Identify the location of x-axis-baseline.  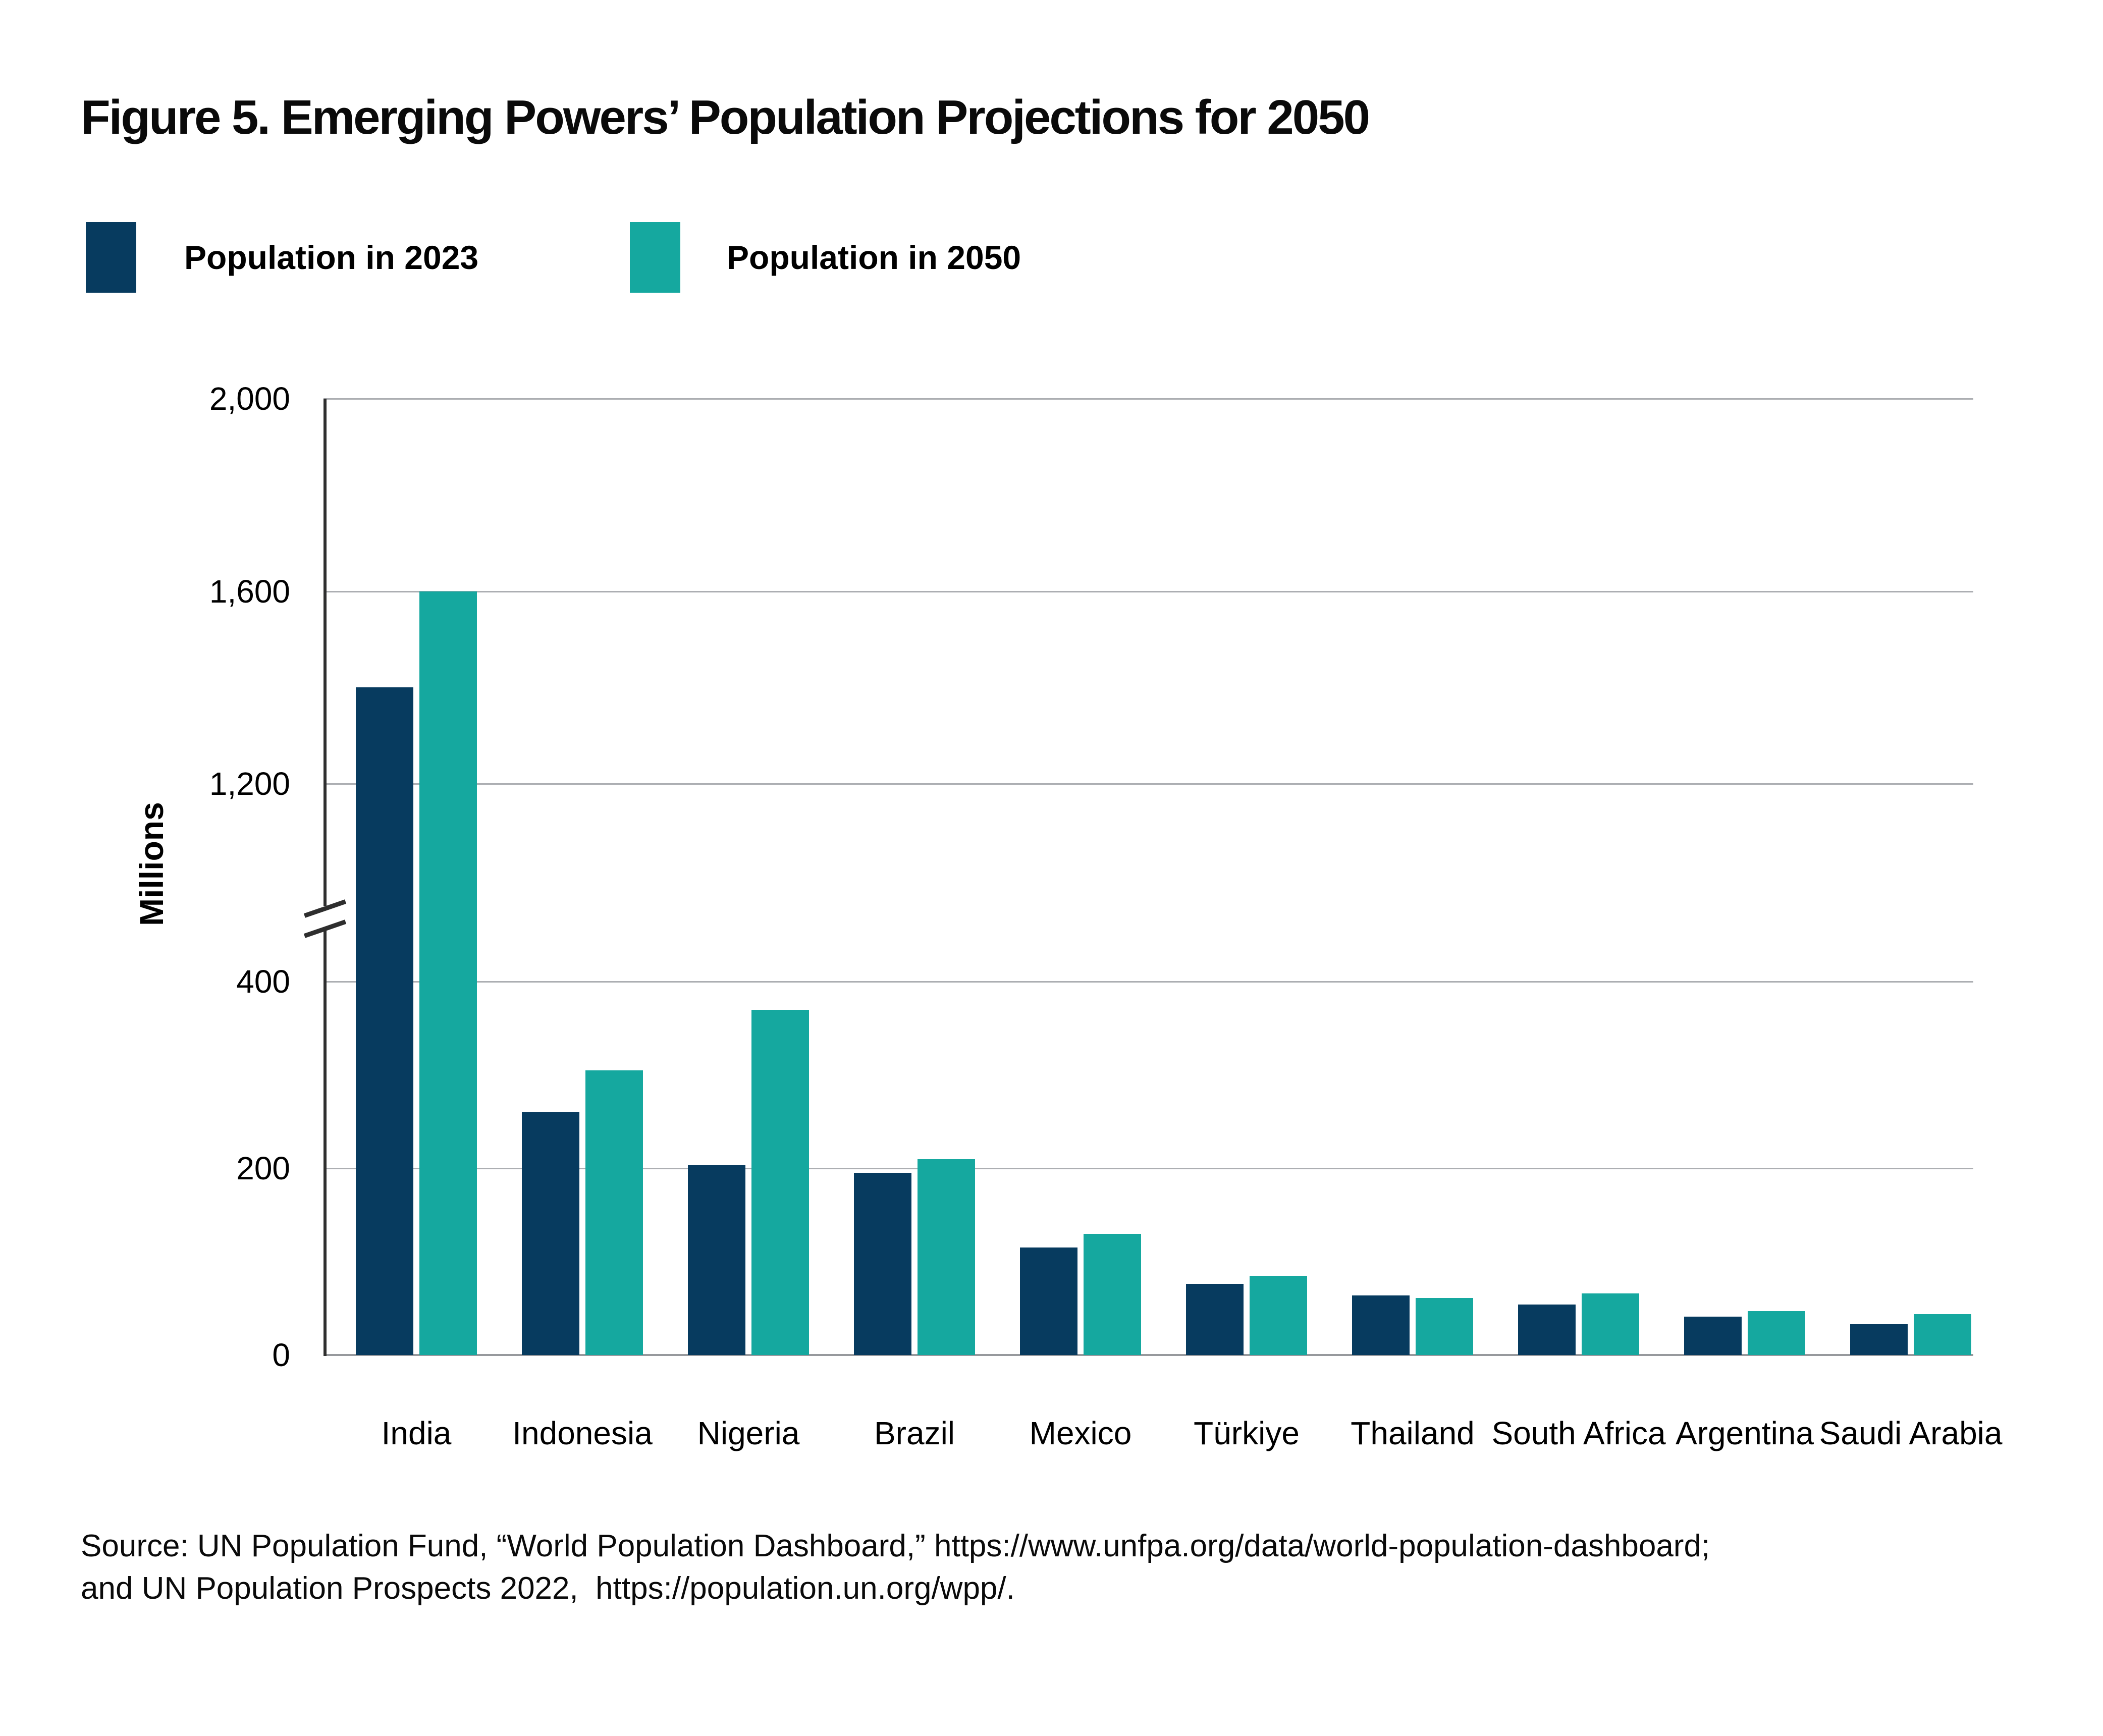
(1148, 1355).